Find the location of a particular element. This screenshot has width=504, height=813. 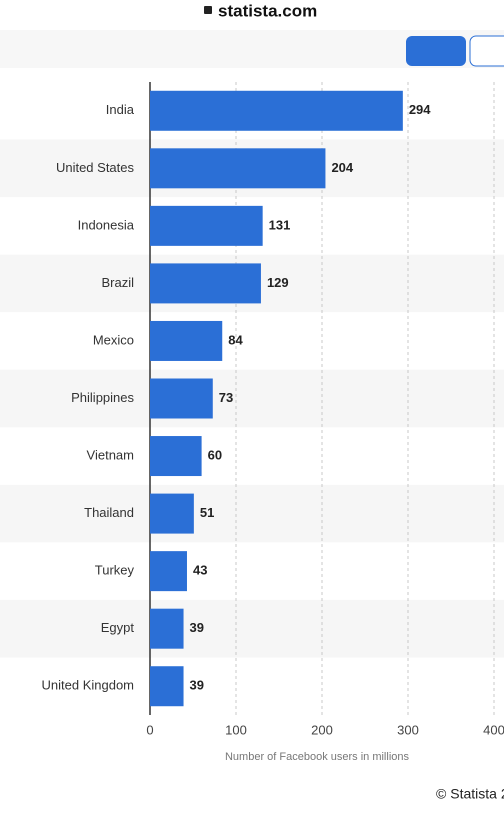

source-credit: © Statista 2018 is located at coordinates (470, 794).